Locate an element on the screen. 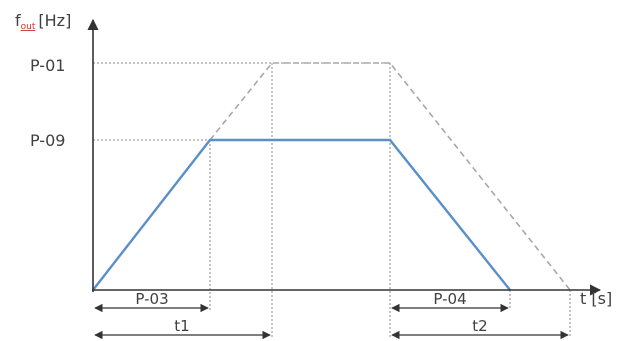 The height and width of the screenshot is (341, 632). y-axis-subscript: out is located at coordinates (28, 27).